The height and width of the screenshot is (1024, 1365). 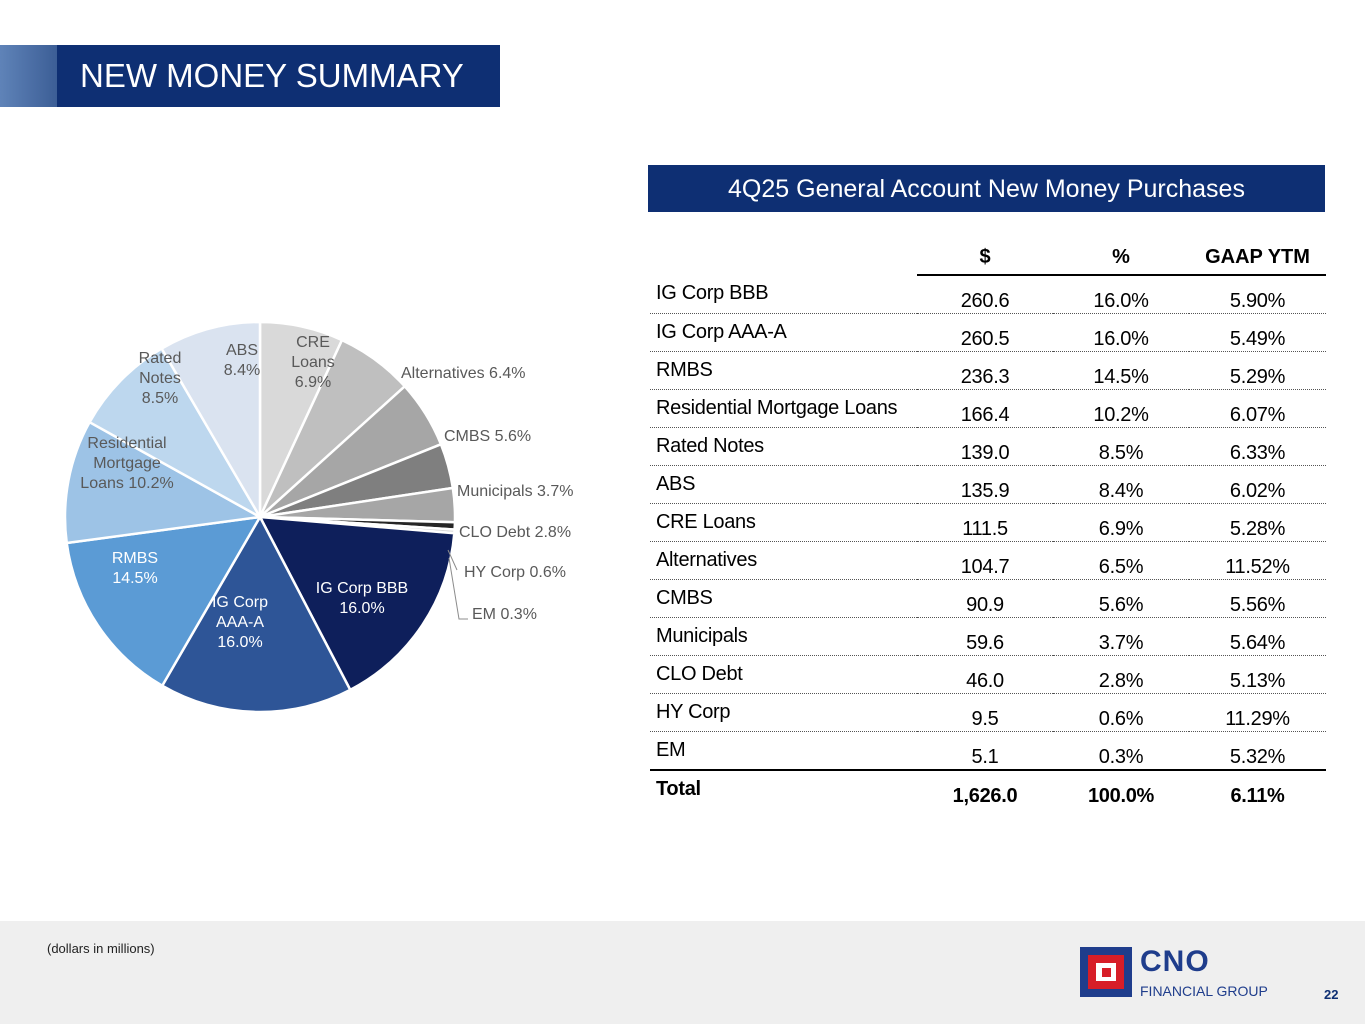 I want to click on table-row: ABS 135.9 8.4% 6.02%, so click(x=988, y=484).